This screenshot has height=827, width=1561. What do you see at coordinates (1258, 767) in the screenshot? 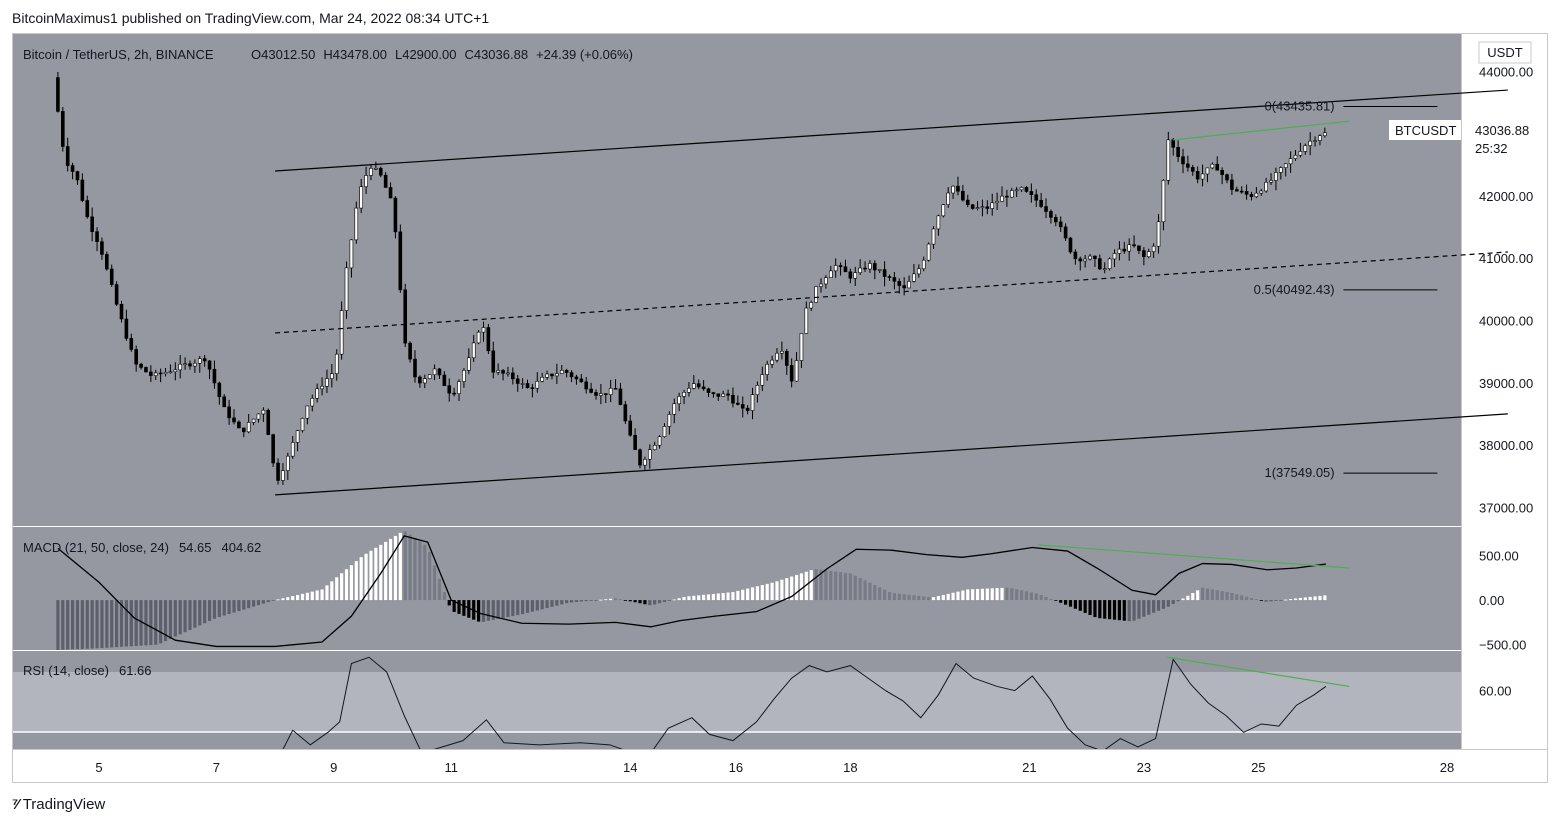
I see `time-axis-label: 25` at bounding box center [1258, 767].